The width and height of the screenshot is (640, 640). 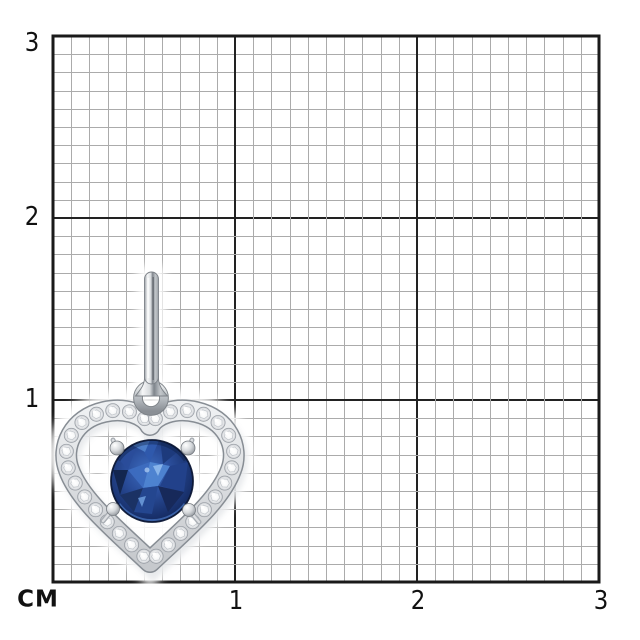 I want to click on x-axis-label-3: 3, so click(x=601, y=601).